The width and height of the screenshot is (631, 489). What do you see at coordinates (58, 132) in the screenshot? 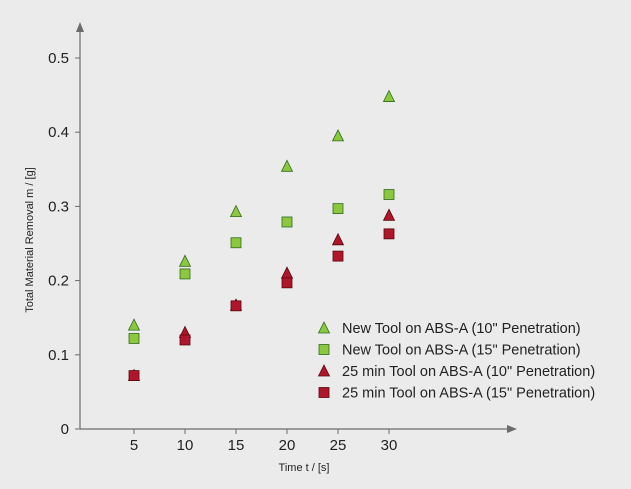
I see `y-tick-label: 0.4` at bounding box center [58, 132].